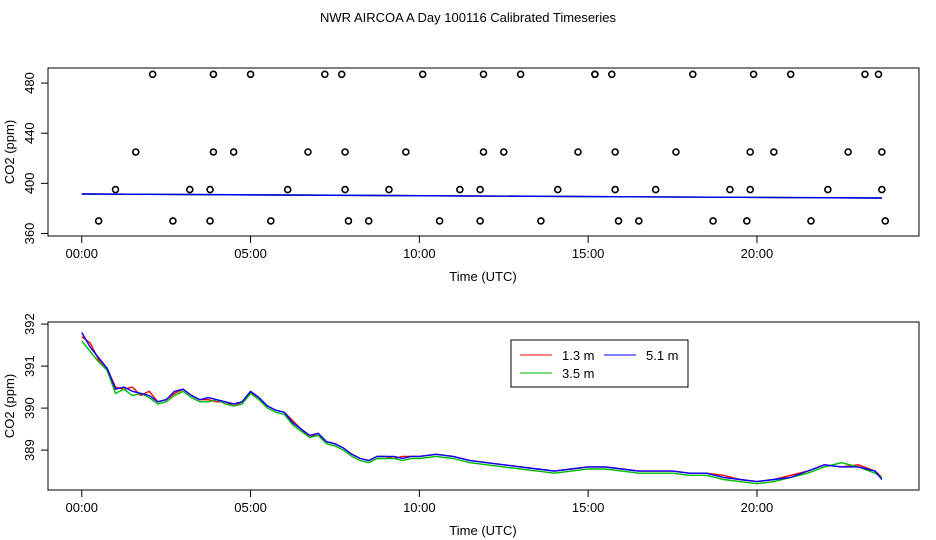 The image size is (936, 540). Describe the element at coordinates (29, 133) in the screenshot. I see `top-y-tick-label: 440` at that location.